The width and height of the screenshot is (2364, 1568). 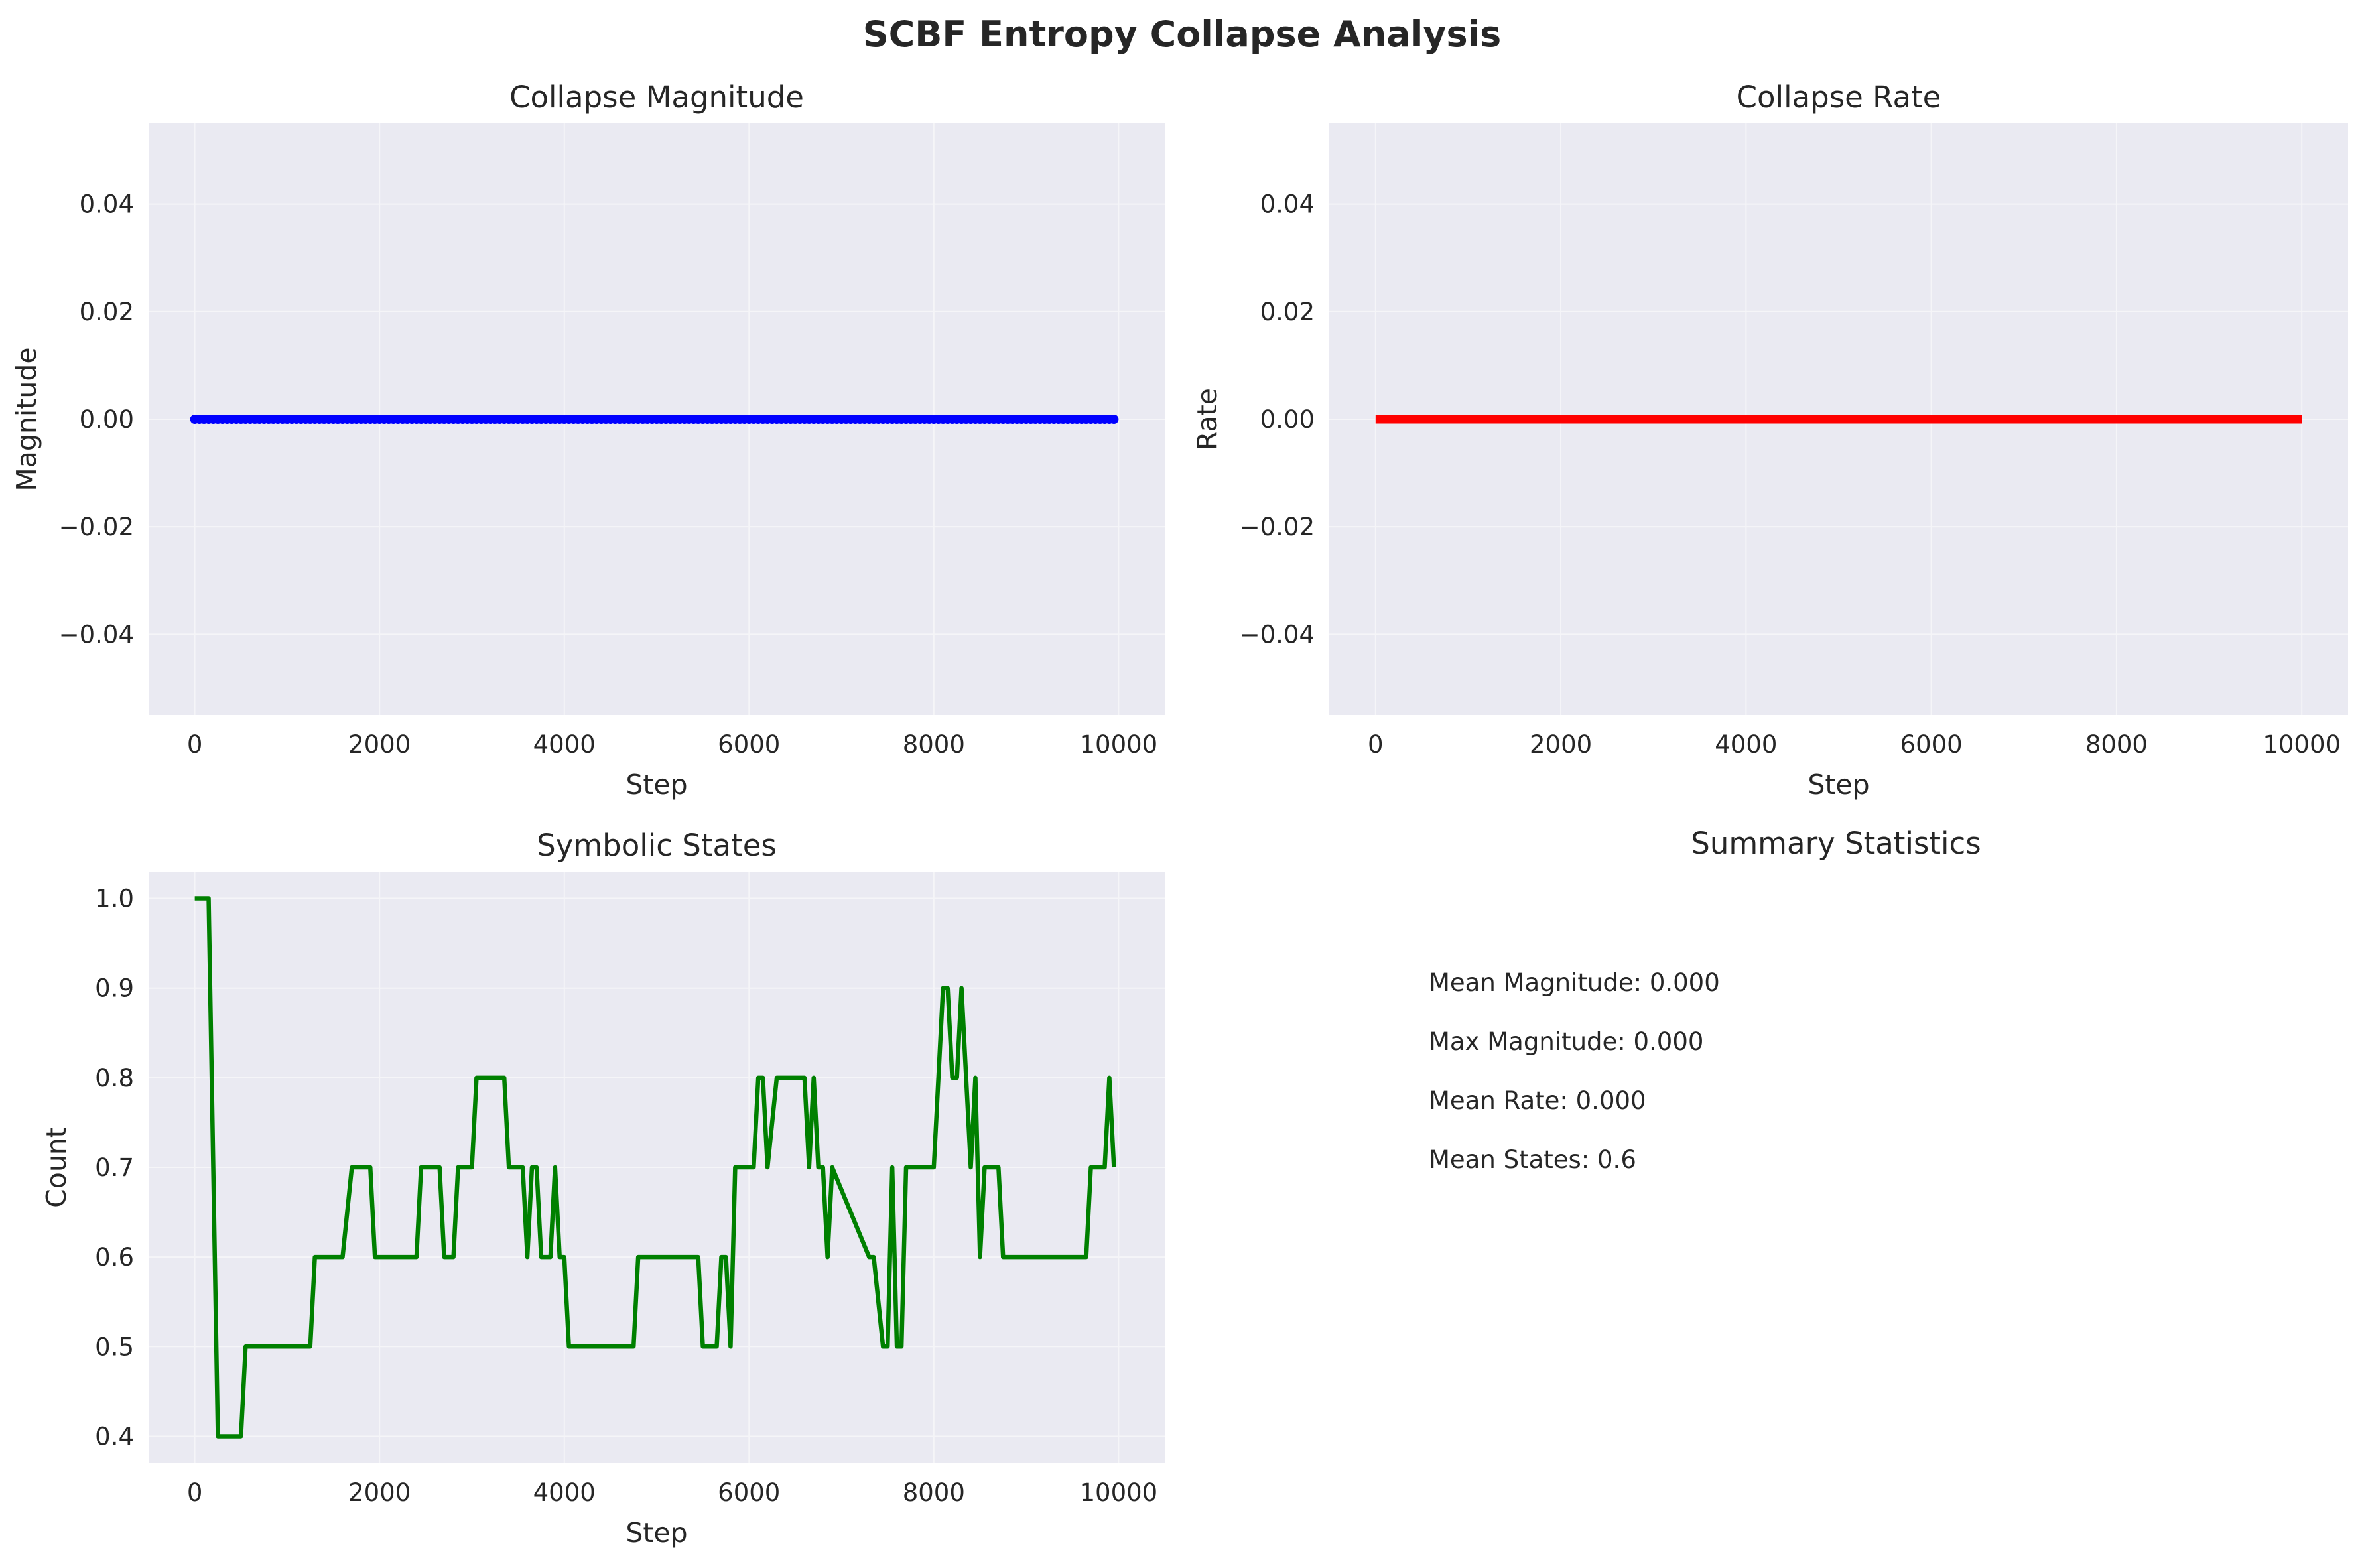 What do you see at coordinates (1574, 982) in the screenshot?
I see `summary-mean-magnitude: Mean Magnitude: 0.000` at bounding box center [1574, 982].